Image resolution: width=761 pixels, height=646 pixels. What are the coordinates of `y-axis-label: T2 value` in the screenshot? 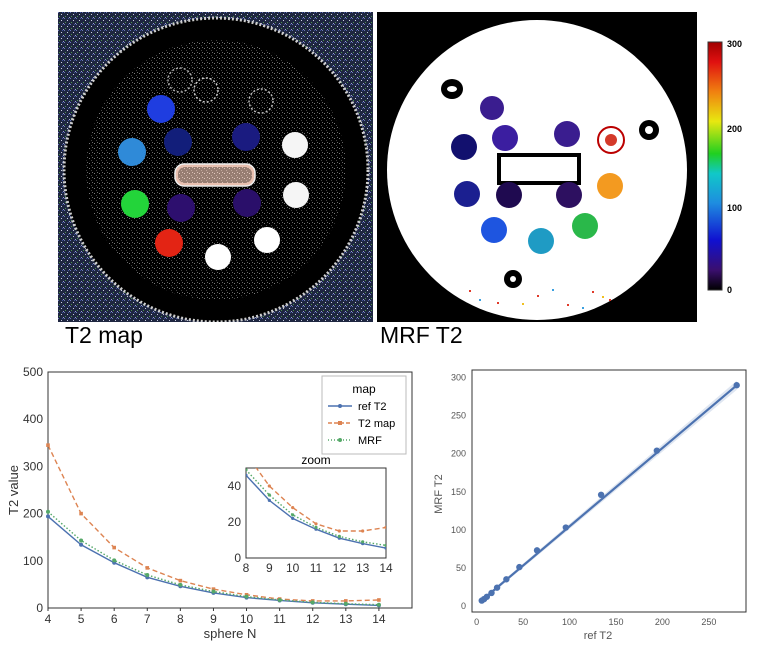 It's located at (13, 490).